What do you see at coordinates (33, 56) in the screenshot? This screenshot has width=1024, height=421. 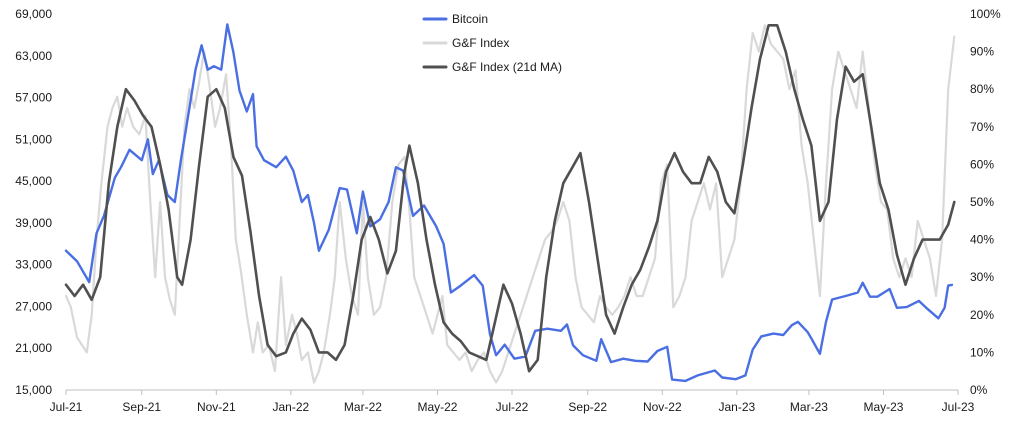 I see `y-left-tick-label: 63,000` at bounding box center [33, 56].